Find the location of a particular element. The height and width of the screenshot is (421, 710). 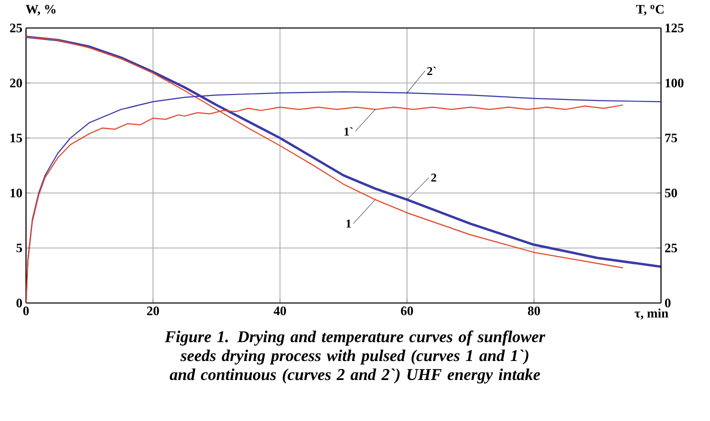

x-tick-label: 80 is located at coordinates (534, 311).